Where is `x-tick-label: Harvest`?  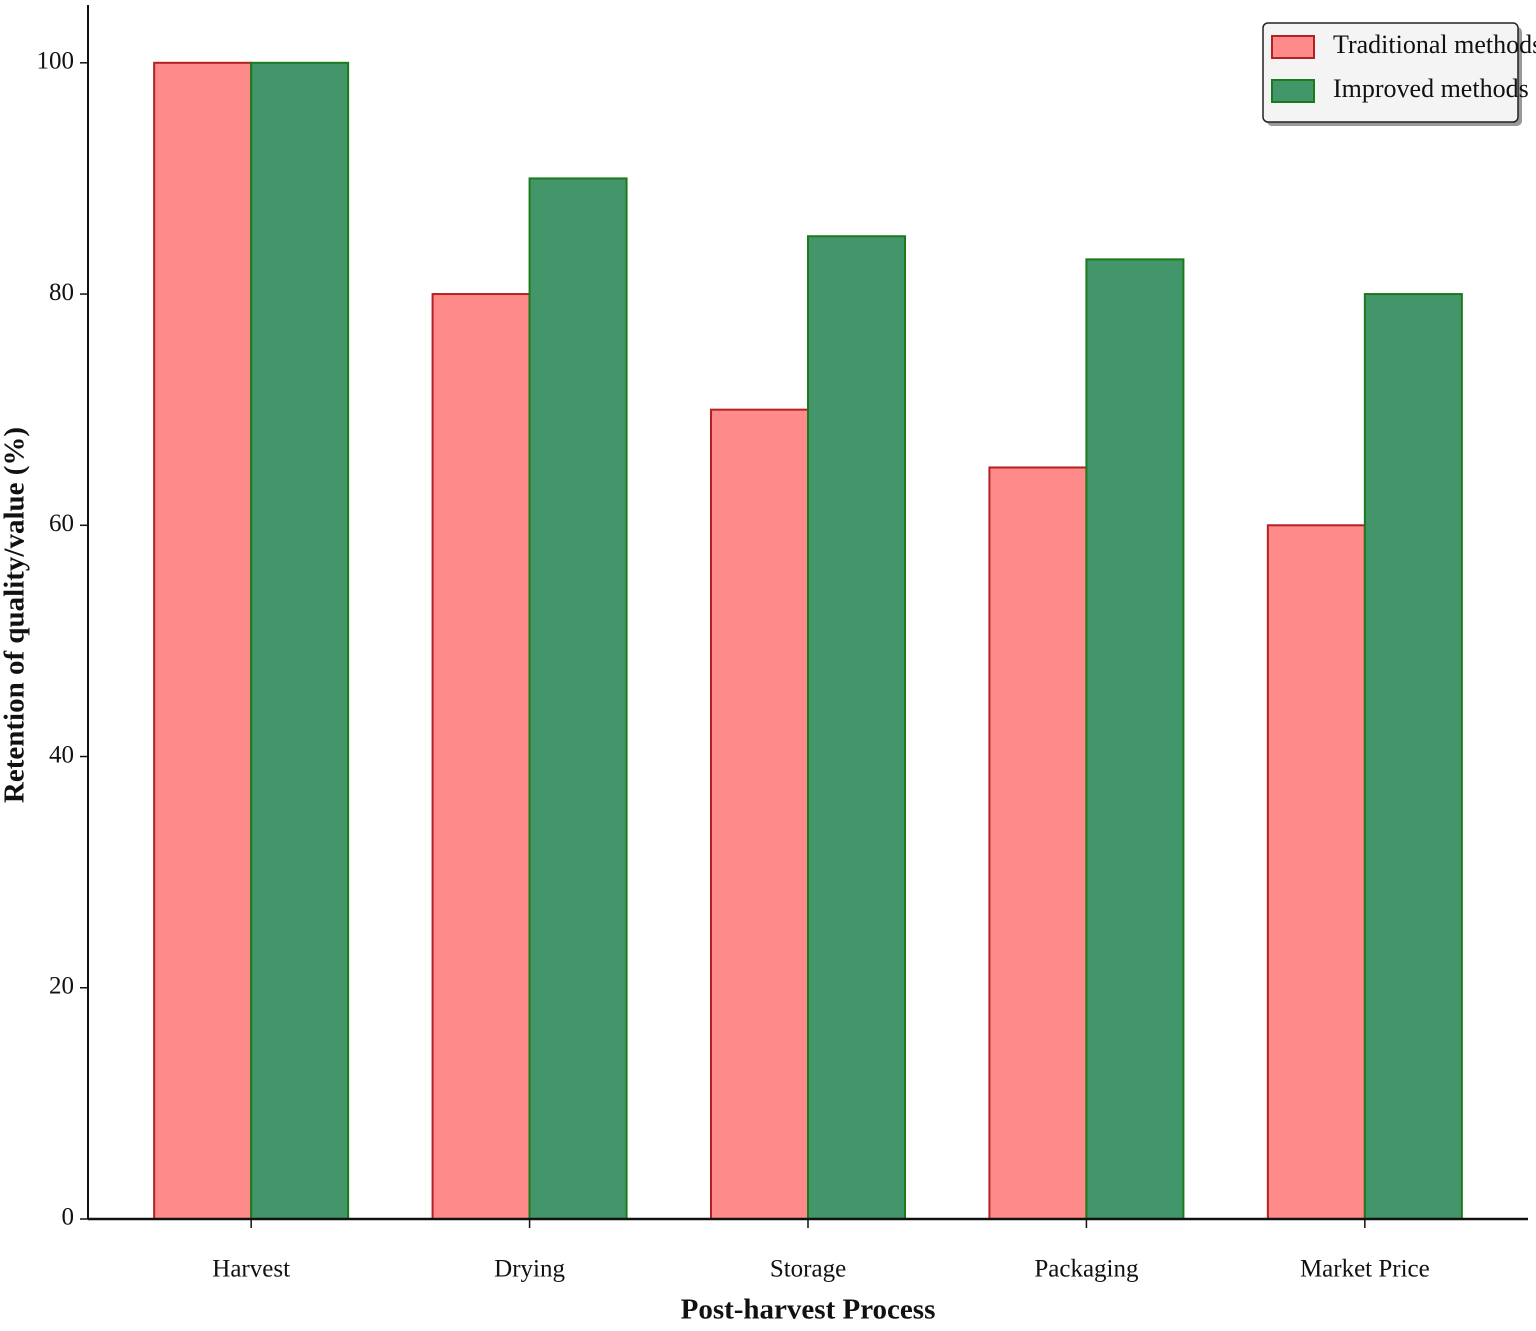
x-tick-label: Harvest is located at coordinates (251, 1269).